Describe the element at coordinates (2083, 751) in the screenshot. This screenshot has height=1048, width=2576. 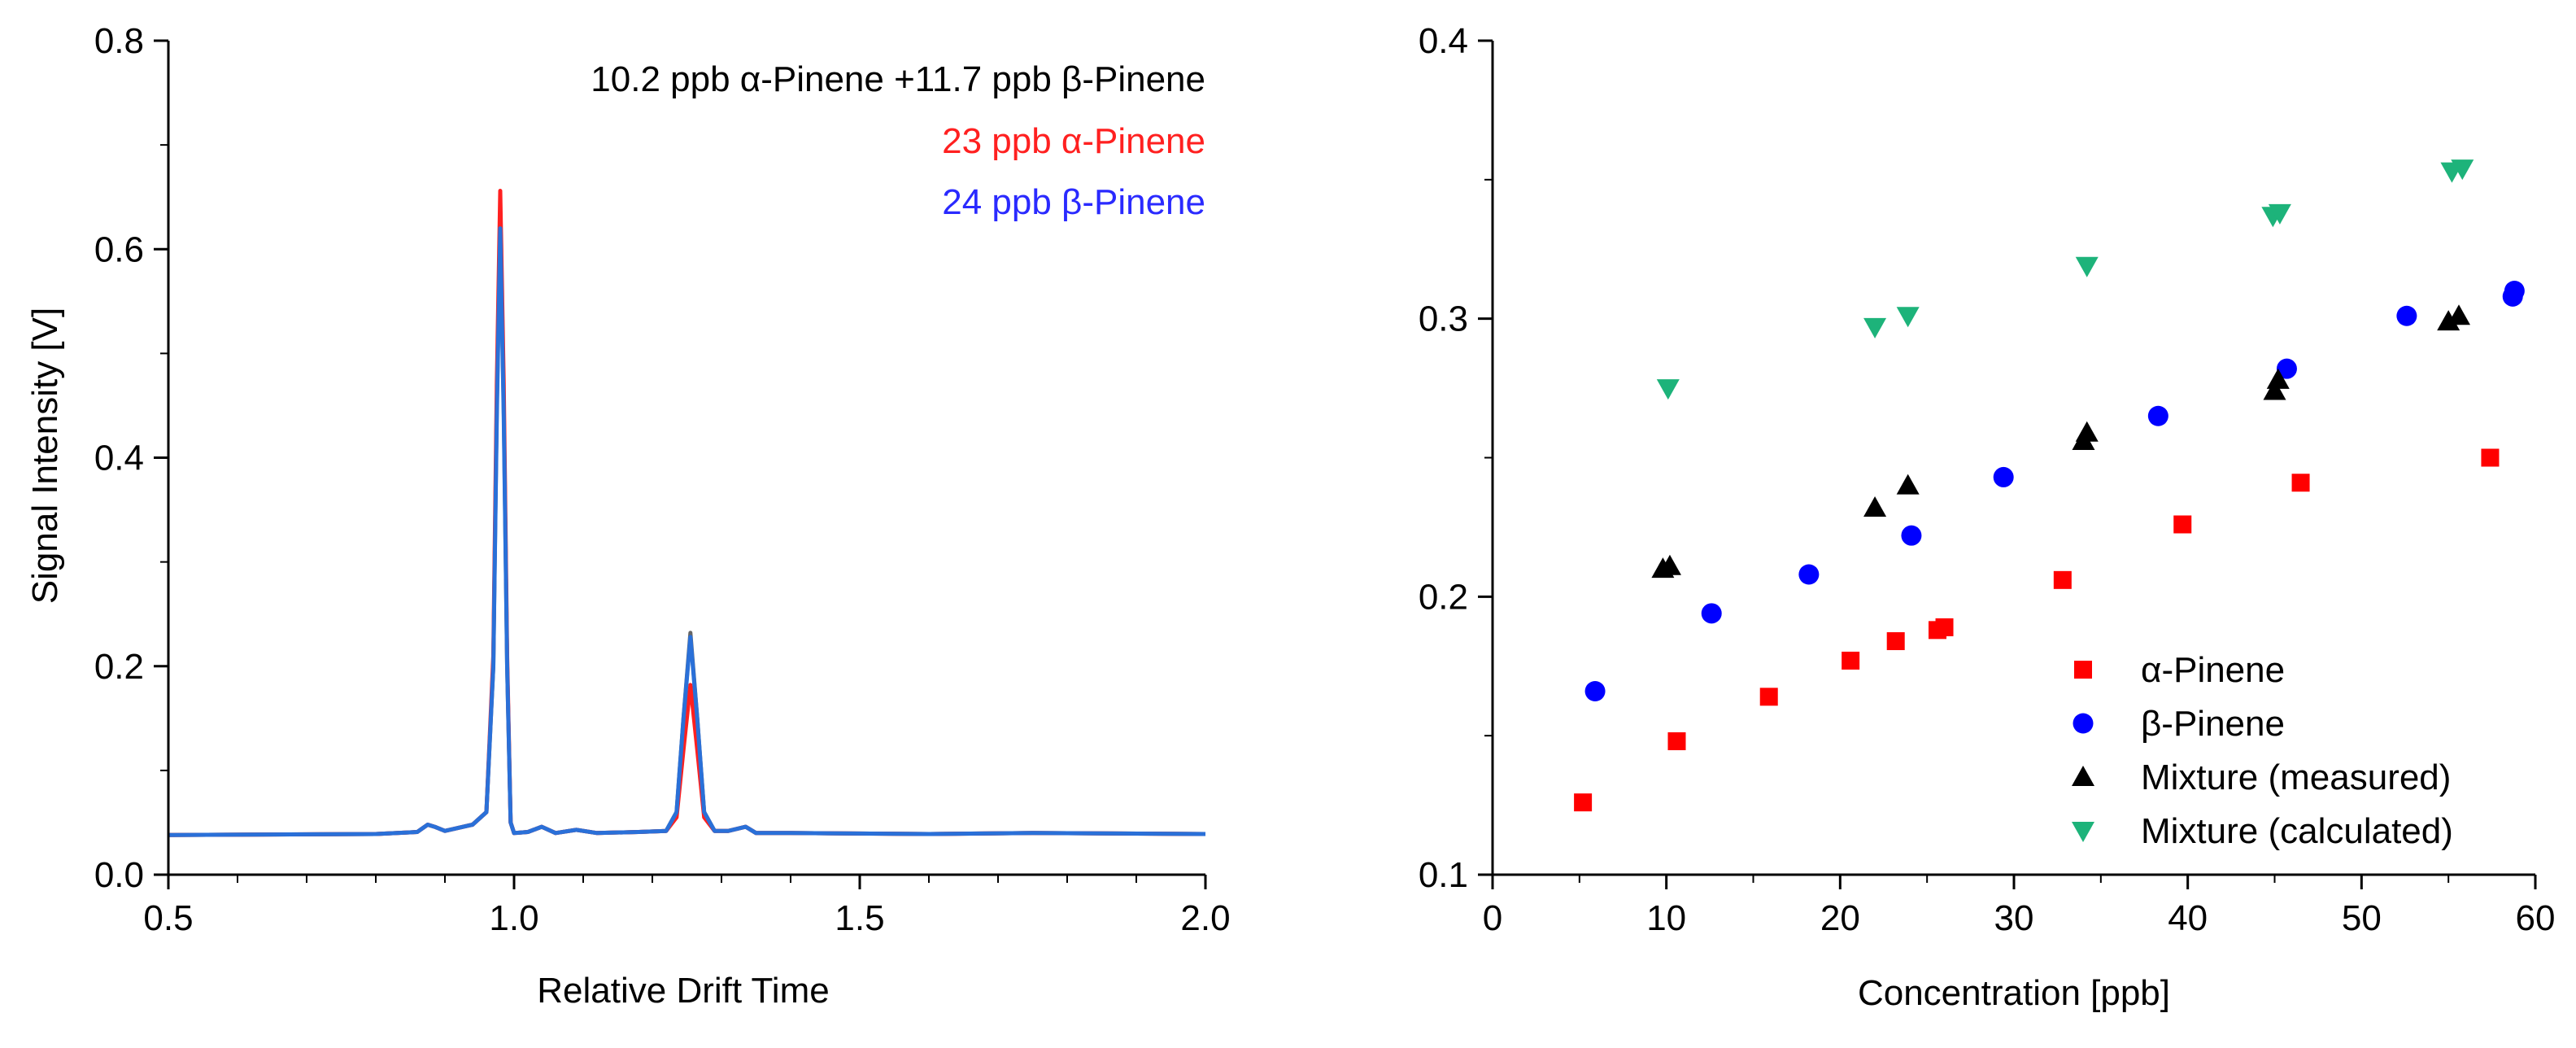
I see `legend-markers` at that location.